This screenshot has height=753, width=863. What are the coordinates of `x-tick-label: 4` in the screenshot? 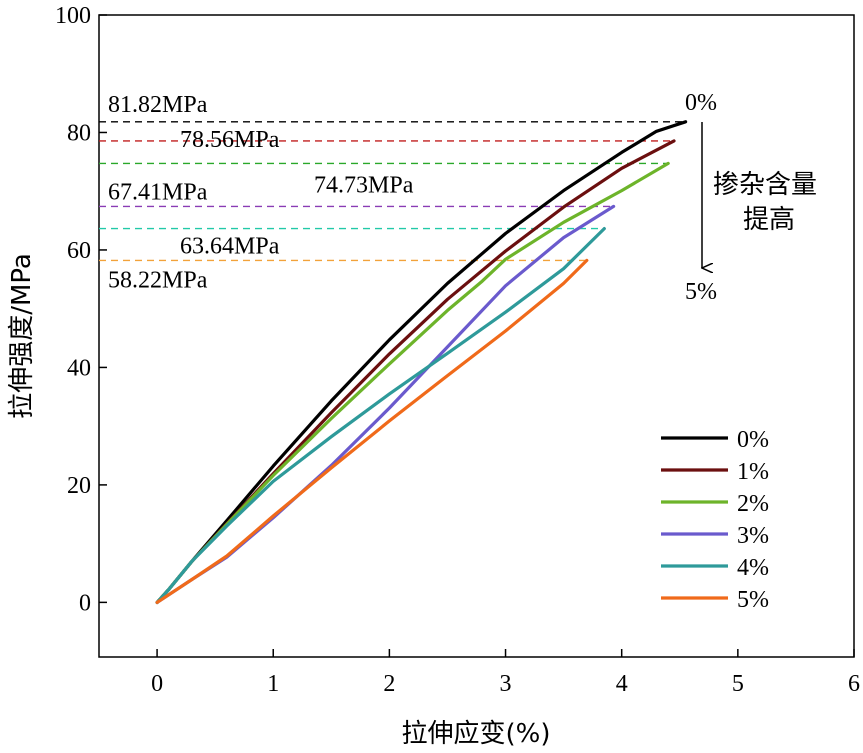 It's located at (622, 684).